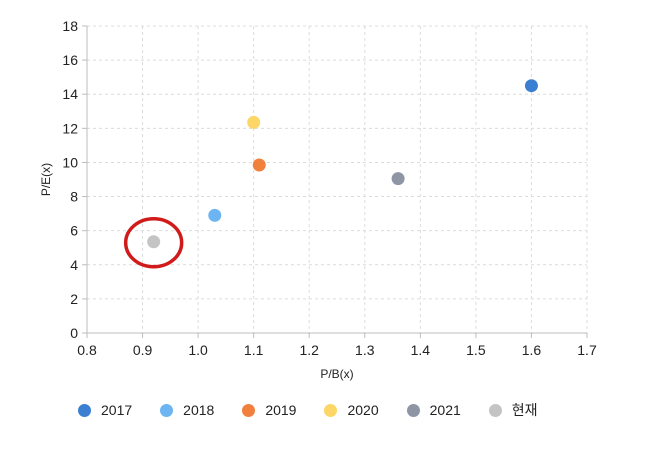  Describe the element at coordinates (336, 374) in the screenshot. I see `x-axis-title: P/B(x)` at that location.